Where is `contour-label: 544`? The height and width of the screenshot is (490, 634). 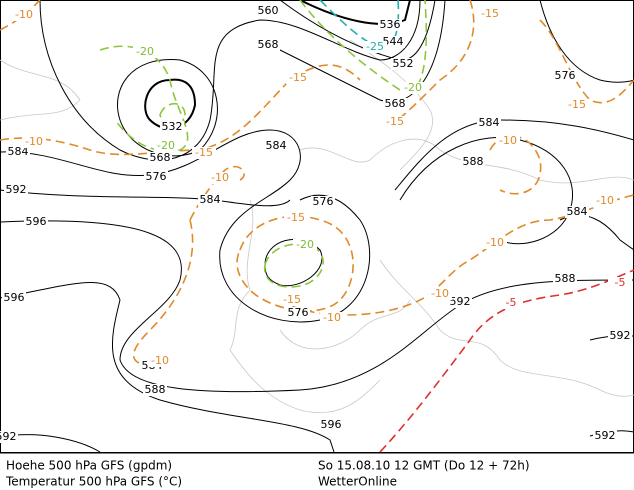
contour-label: 544 is located at coordinates (393, 41).